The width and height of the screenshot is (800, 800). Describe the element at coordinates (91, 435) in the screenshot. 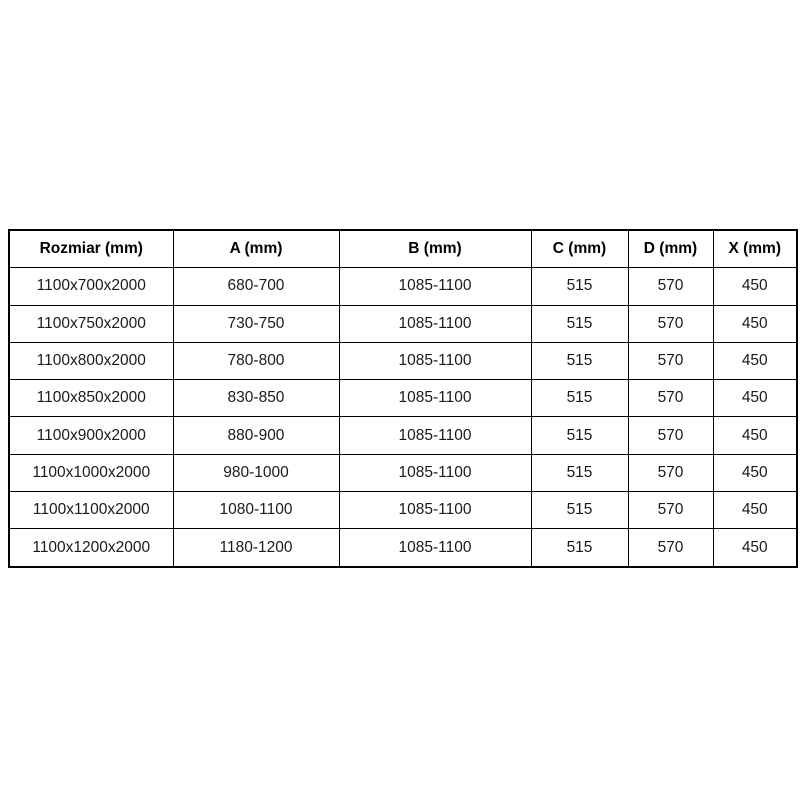

I see `table-cell-rozmiar: 1100x900x2000` at that location.